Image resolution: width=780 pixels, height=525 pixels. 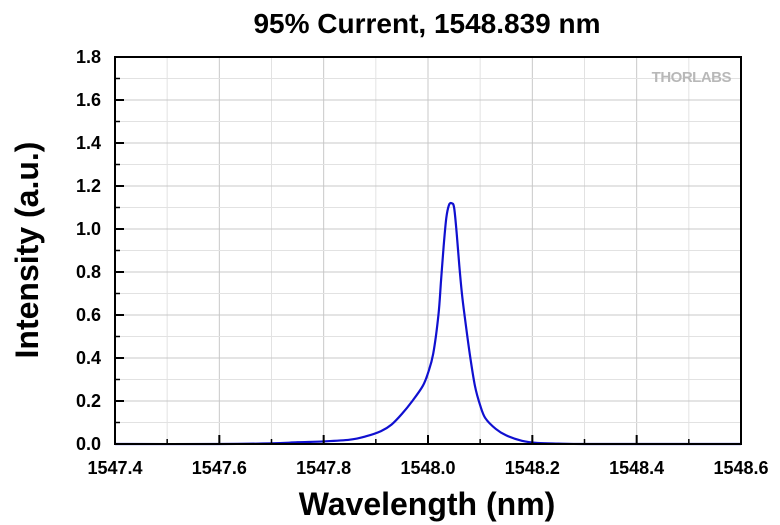 What do you see at coordinates (27, 250) in the screenshot?
I see `y-axis-label: Intensity (a.u.)` at bounding box center [27, 250].